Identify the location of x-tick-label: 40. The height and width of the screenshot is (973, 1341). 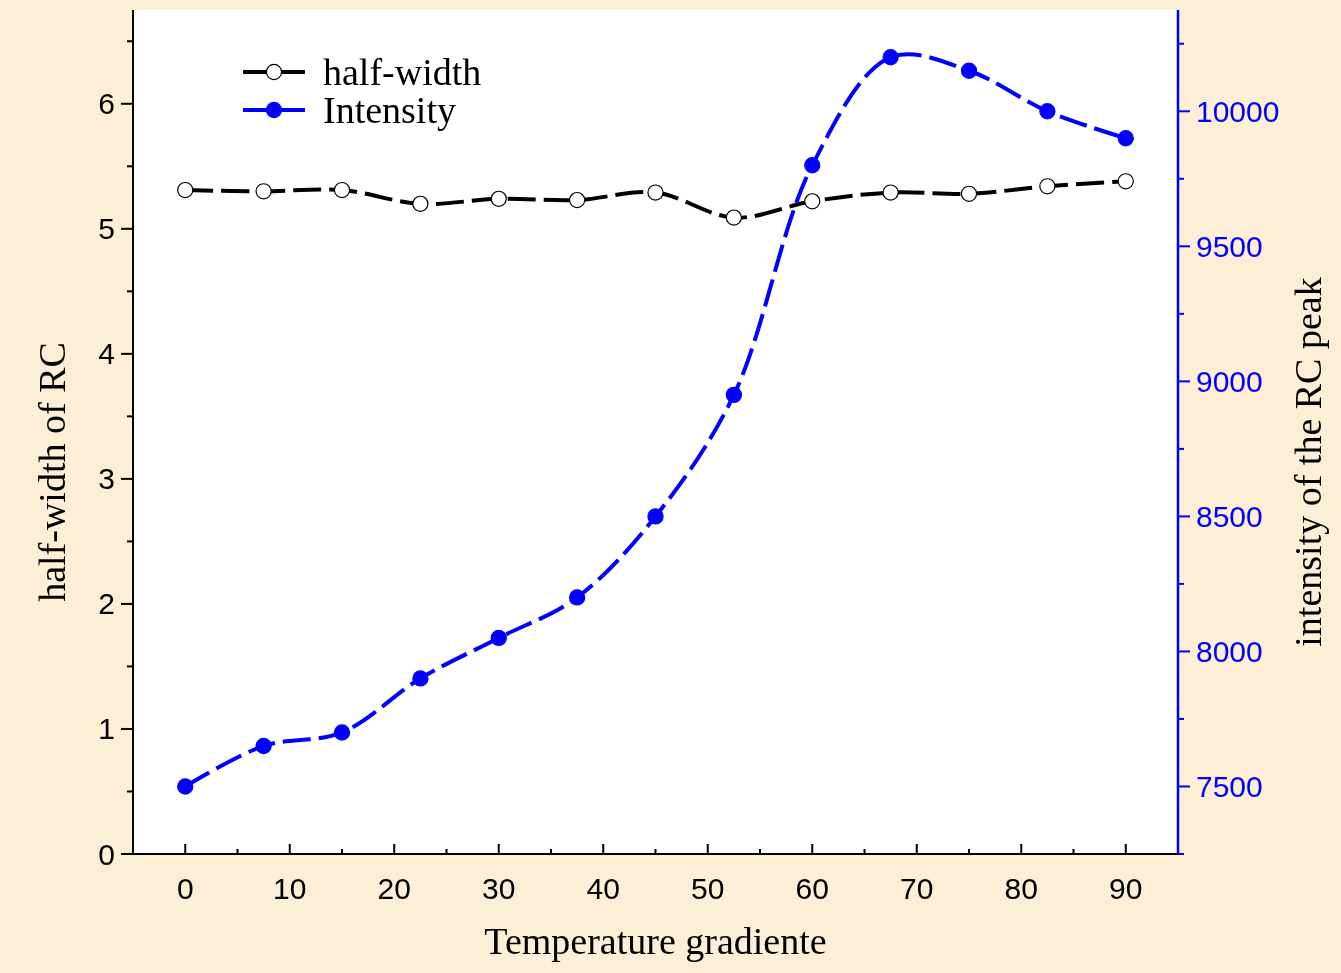
(603, 888).